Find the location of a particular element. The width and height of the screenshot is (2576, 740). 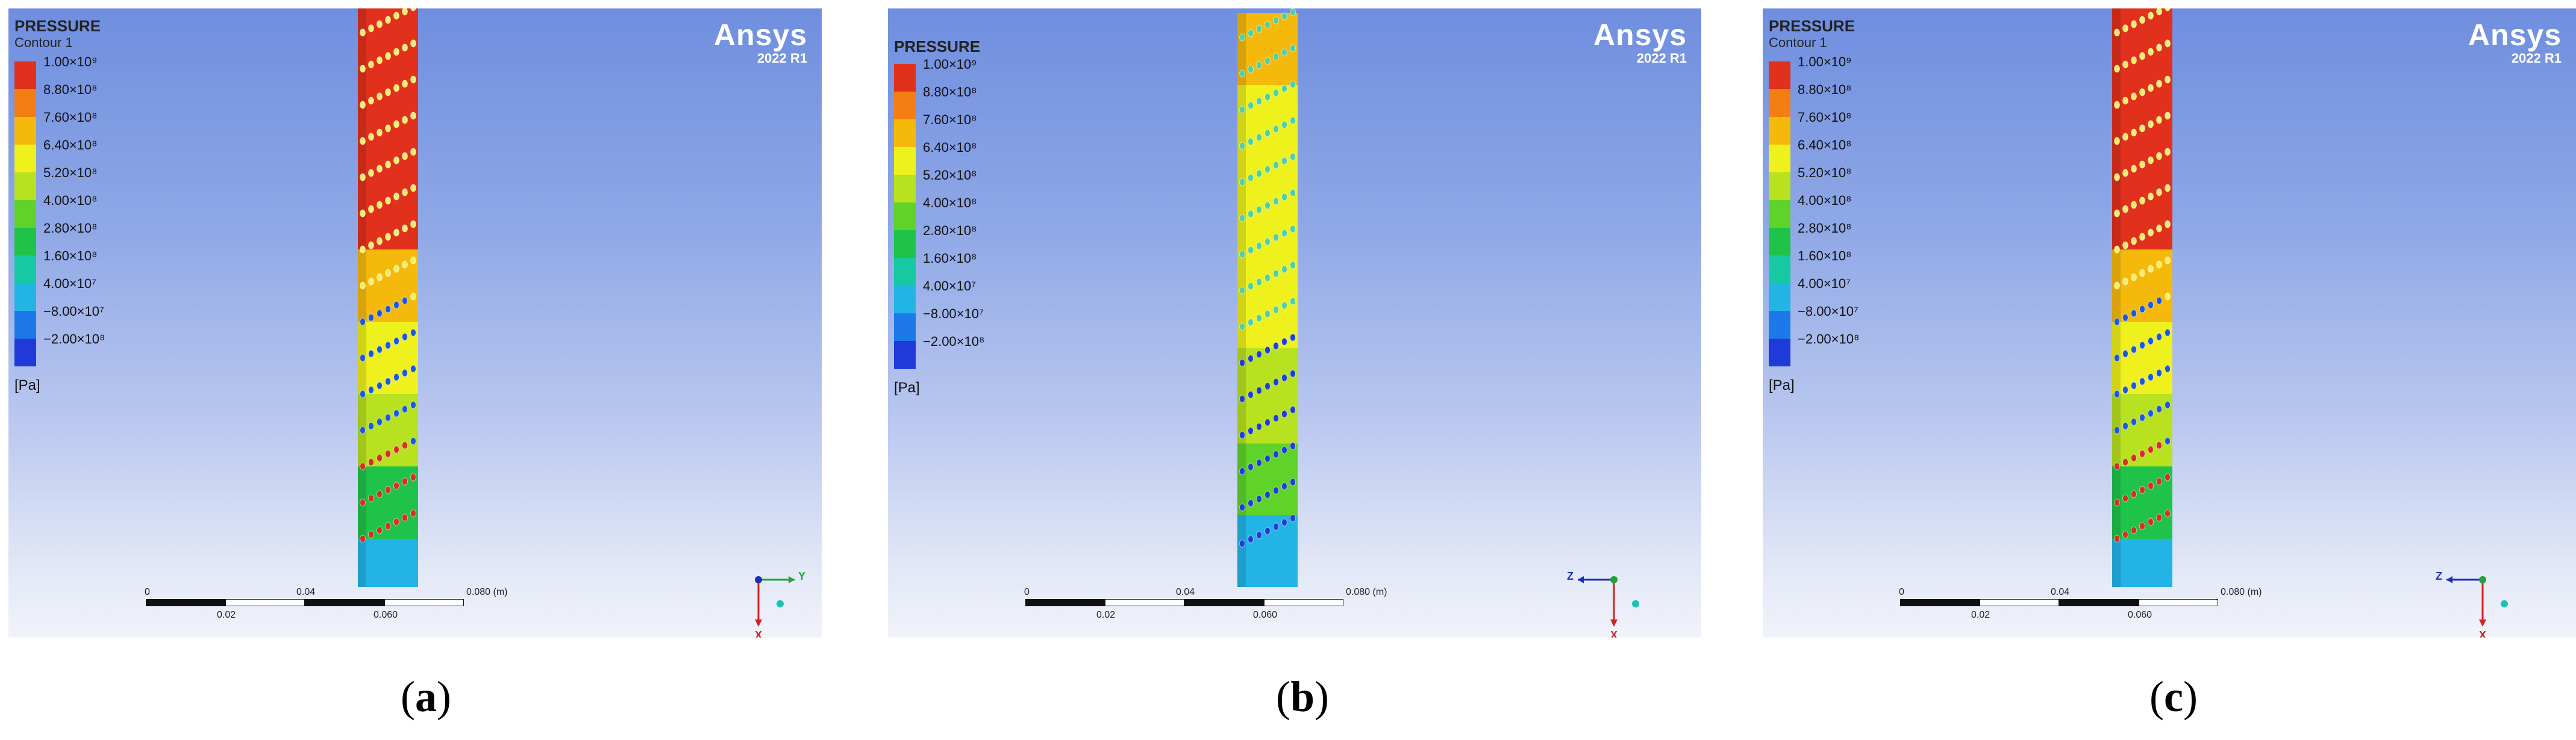

scale-tick-label: 0.080 (m) is located at coordinates (2242, 592).